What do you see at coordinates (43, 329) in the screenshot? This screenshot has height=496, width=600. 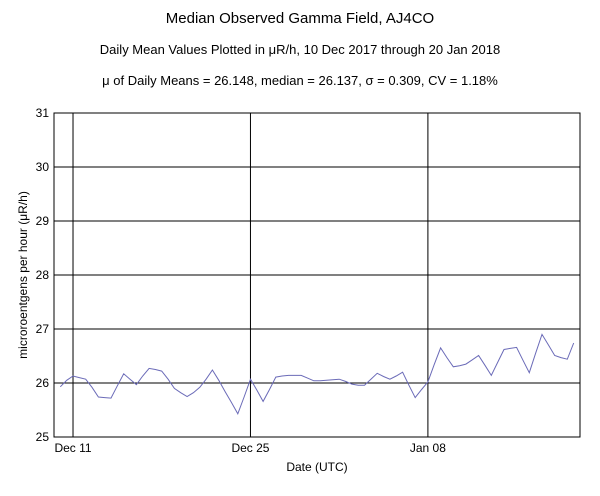 I see `y-tick-label: 27` at bounding box center [43, 329].